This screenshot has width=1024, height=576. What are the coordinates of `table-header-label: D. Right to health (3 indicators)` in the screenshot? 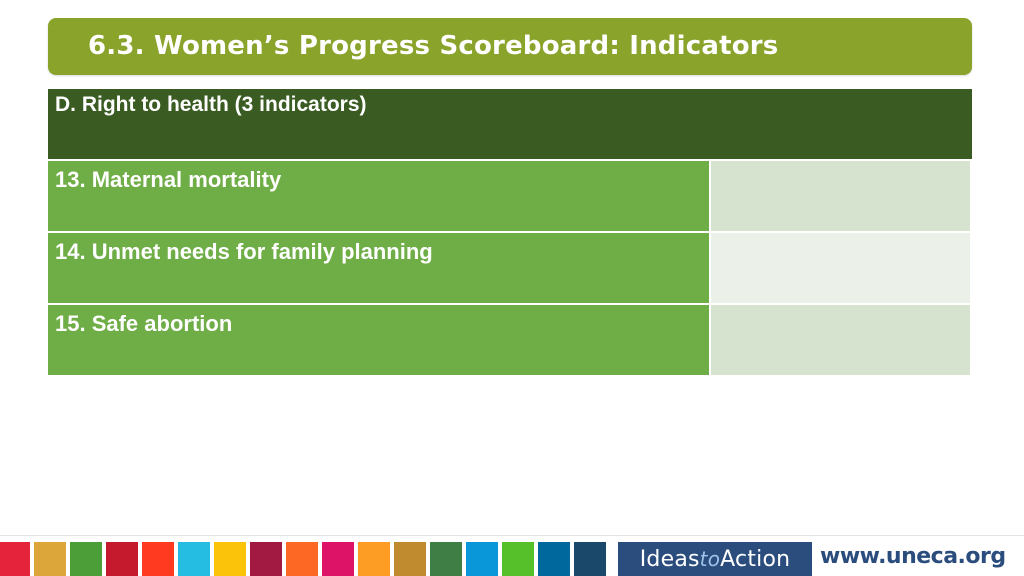 It's located at (211, 104).